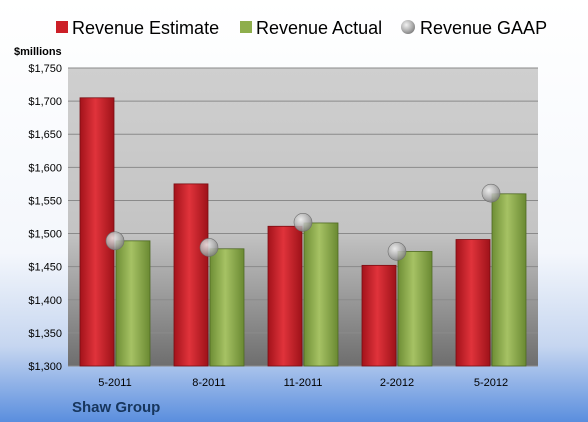 This screenshot has width=588, height=422. Describe the element at coordinates (45, 268) in the screenshot. I see `y-tick-label: $1,450` at that location.